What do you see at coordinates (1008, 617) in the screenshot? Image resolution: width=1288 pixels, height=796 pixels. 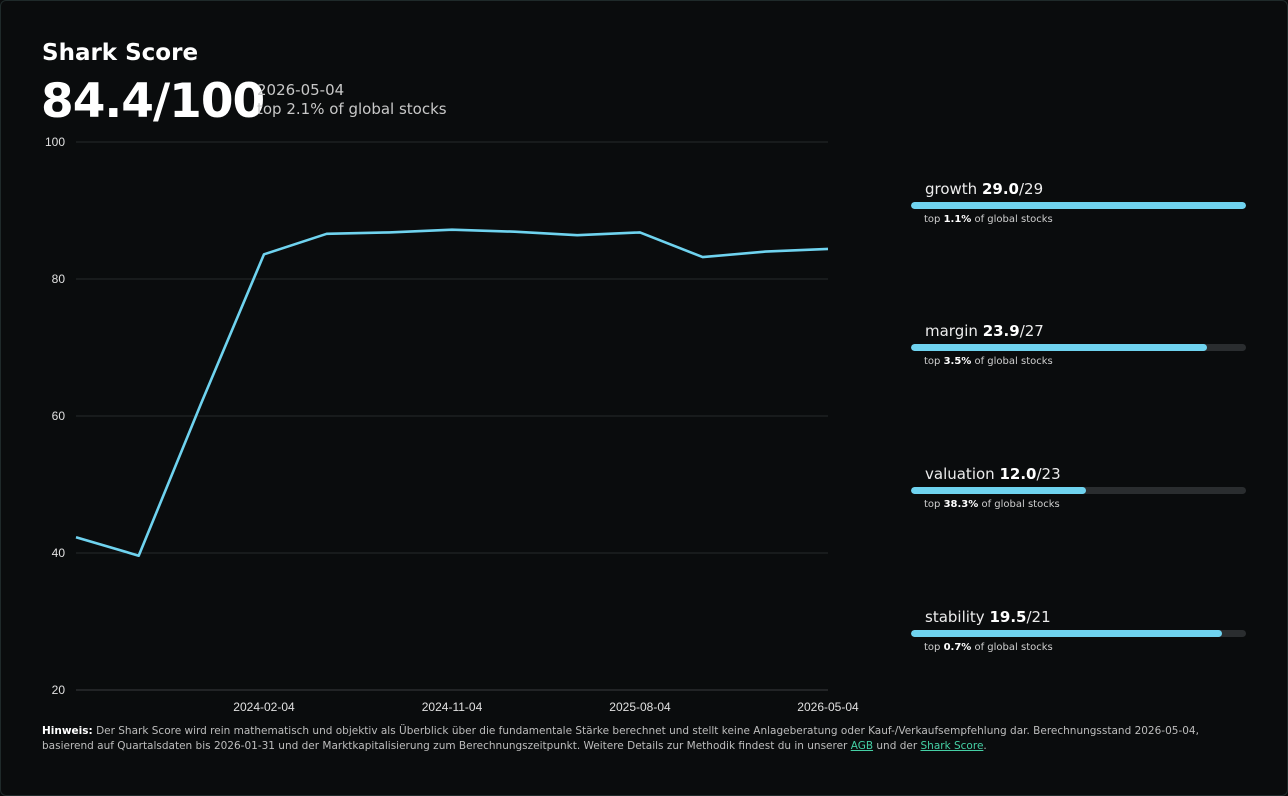 I see `component-value: 19.5` at bounding box center [1008, 617].